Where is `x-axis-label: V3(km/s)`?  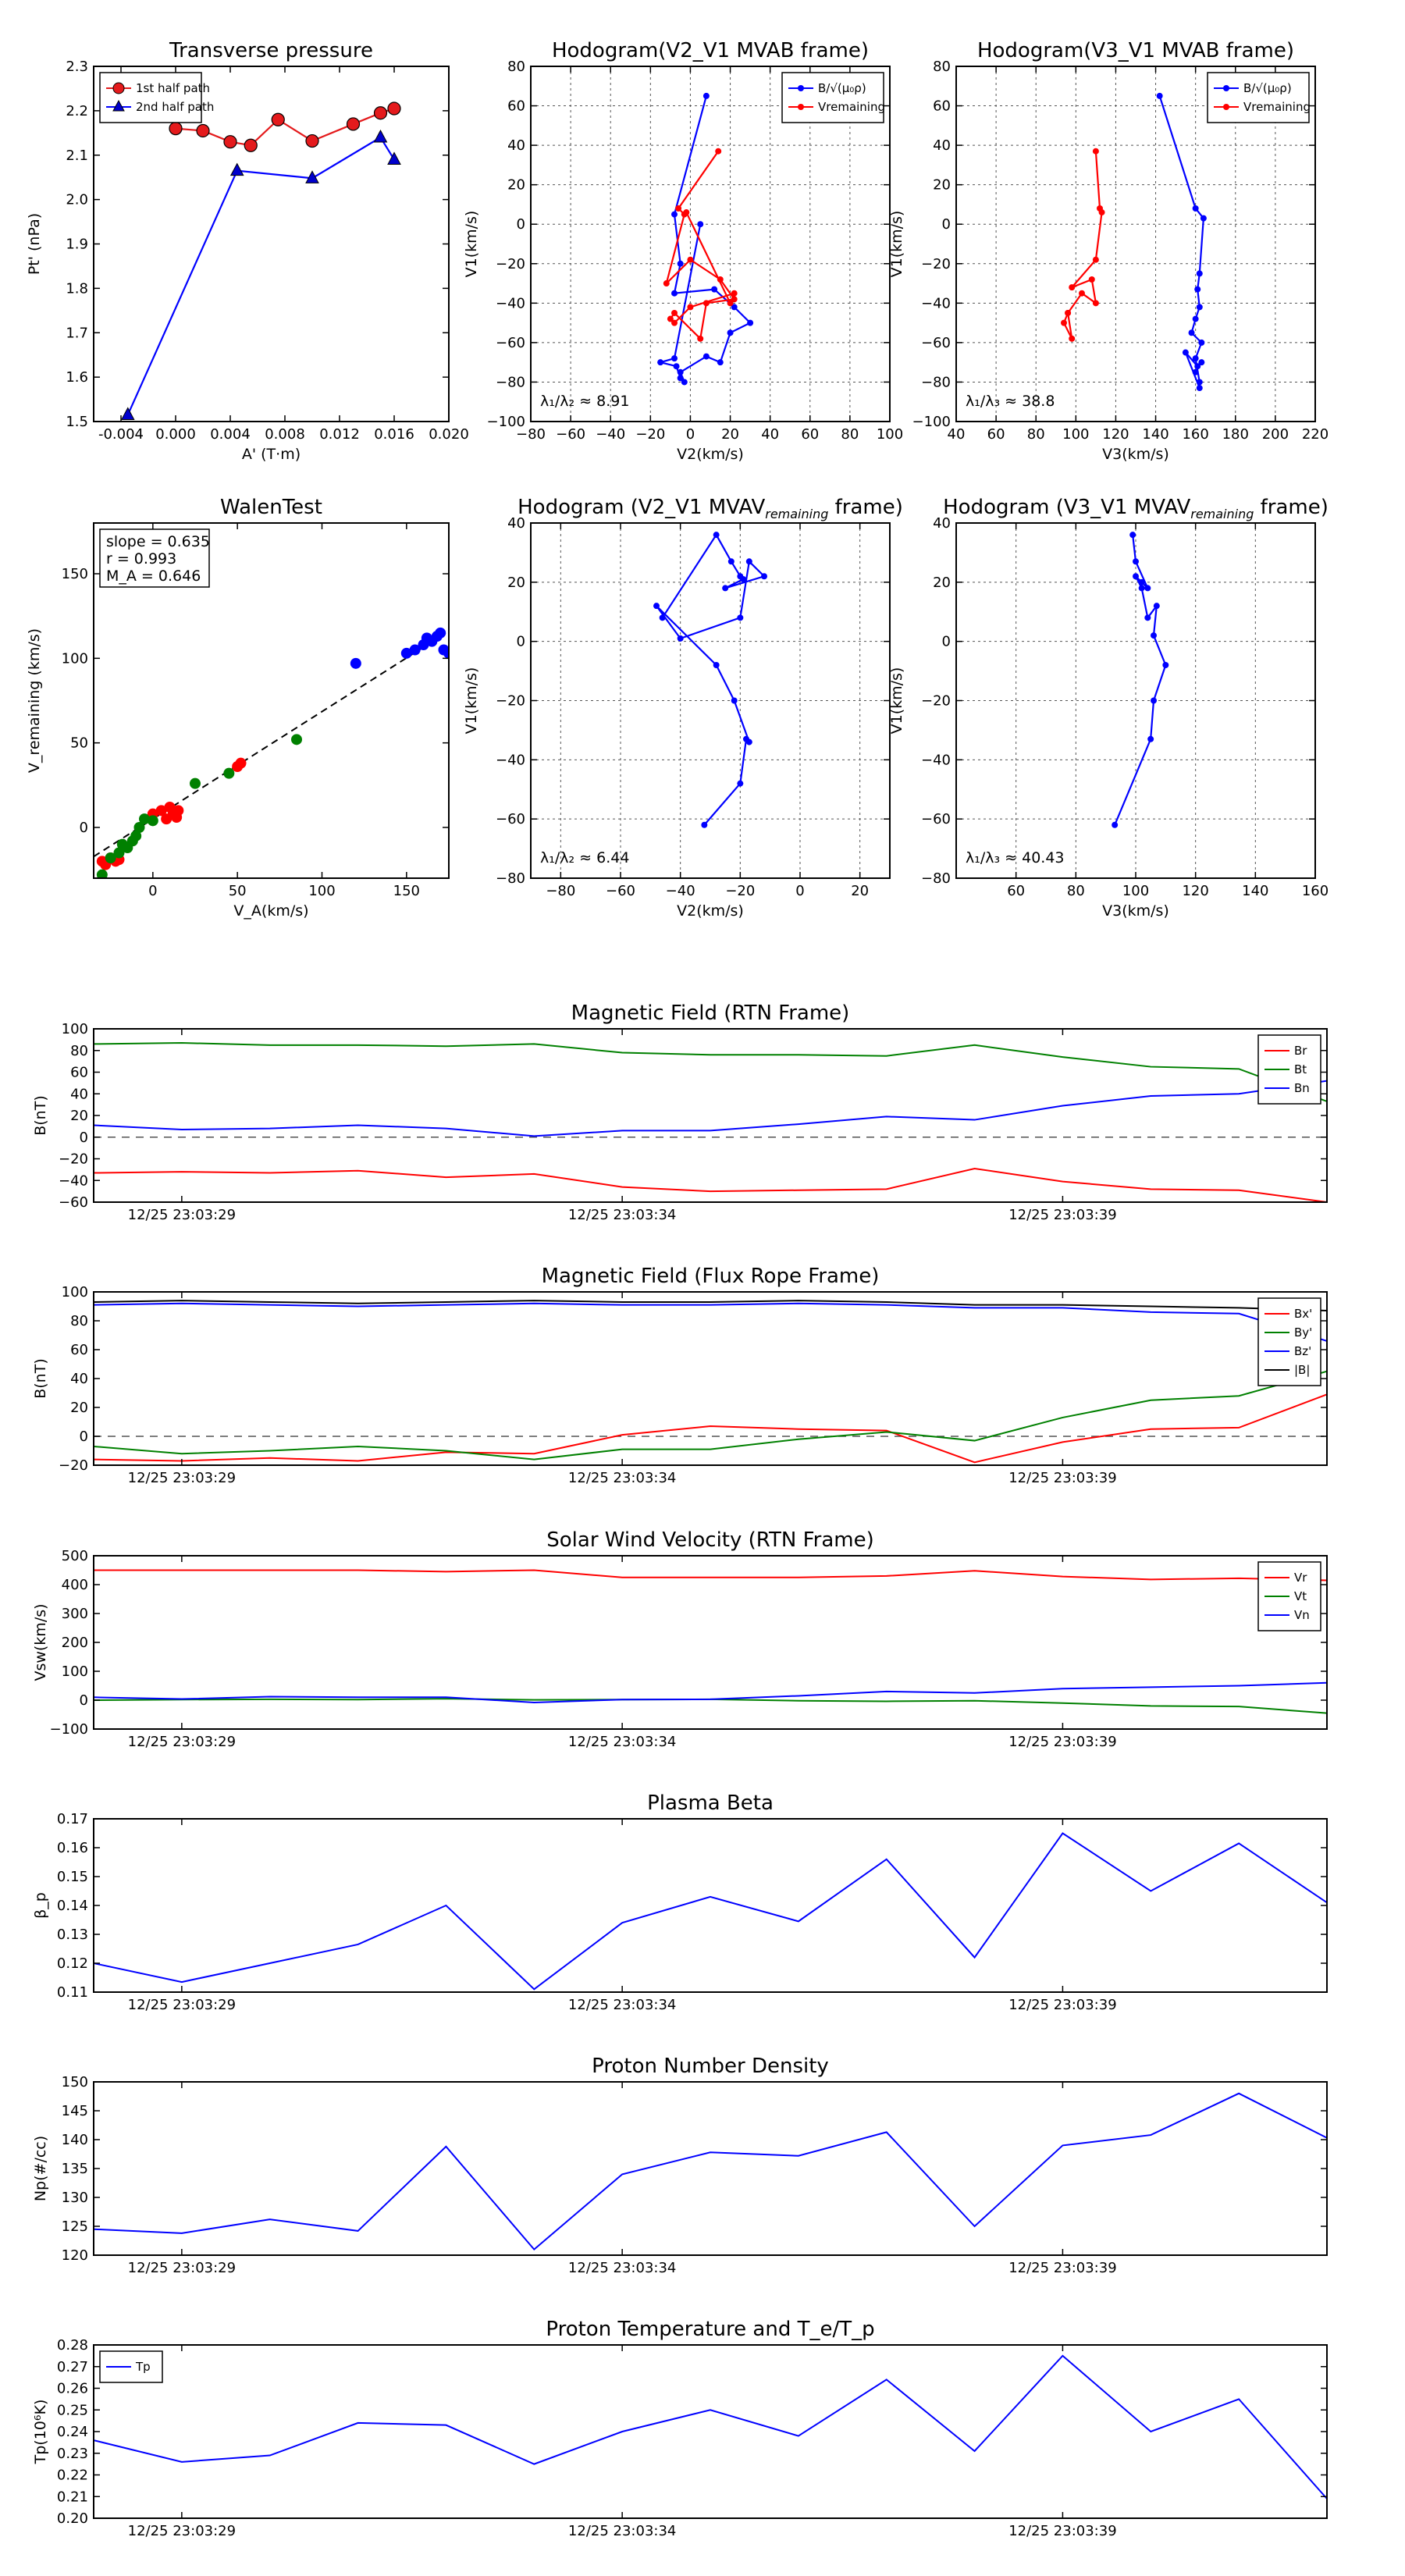 x-axis-label: V3(km/s) is located at coordinates (1136, 454).